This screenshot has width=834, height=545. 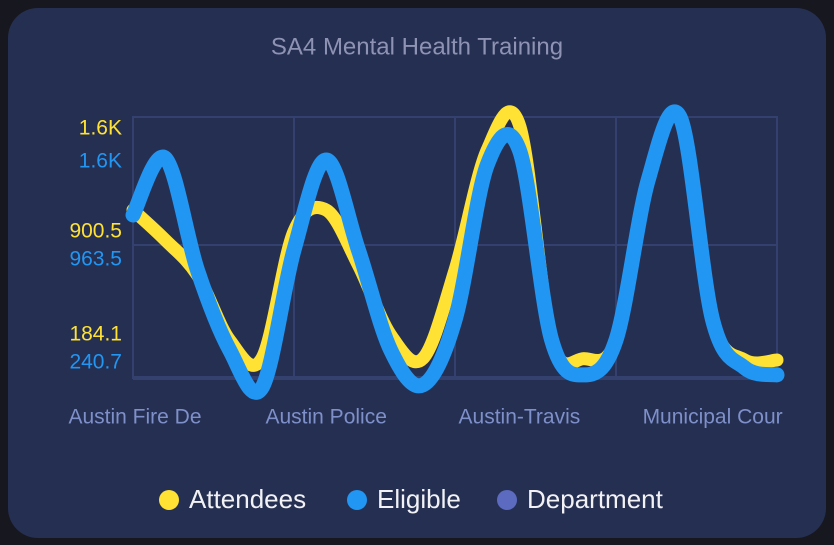 I want to click on y-tick-label: 240.7, so click(x=95, y=361).